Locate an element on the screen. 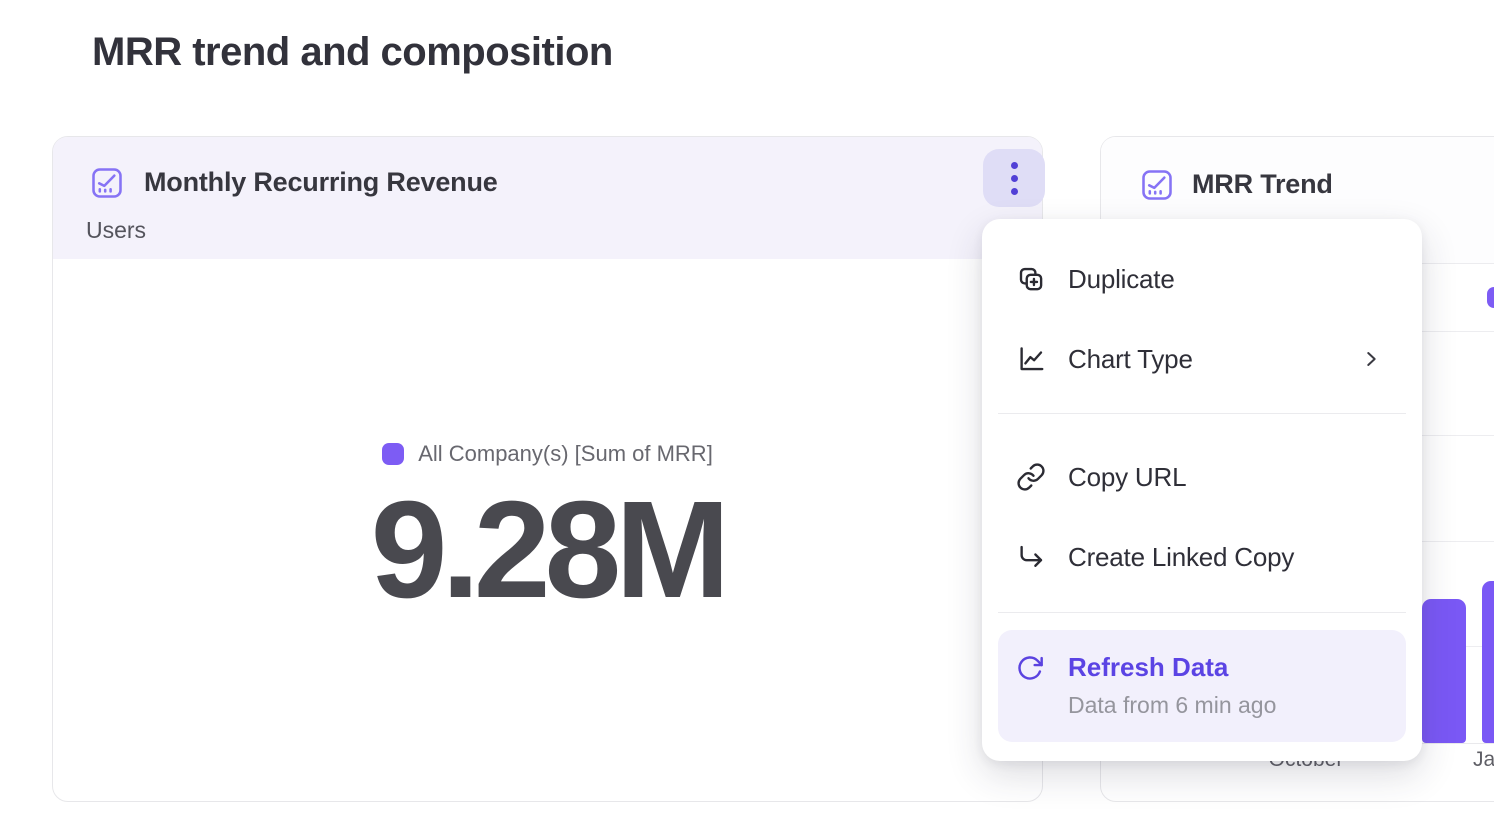  legend-swatch is located at coordinates (393, 454).